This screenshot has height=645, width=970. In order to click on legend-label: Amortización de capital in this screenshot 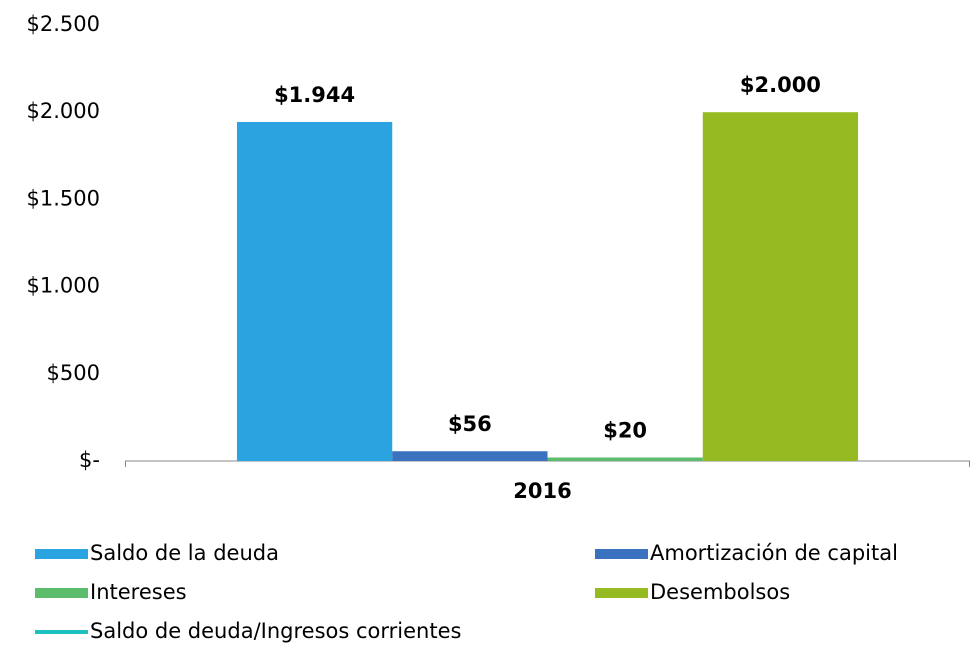, I will do `click(774, 553)`.